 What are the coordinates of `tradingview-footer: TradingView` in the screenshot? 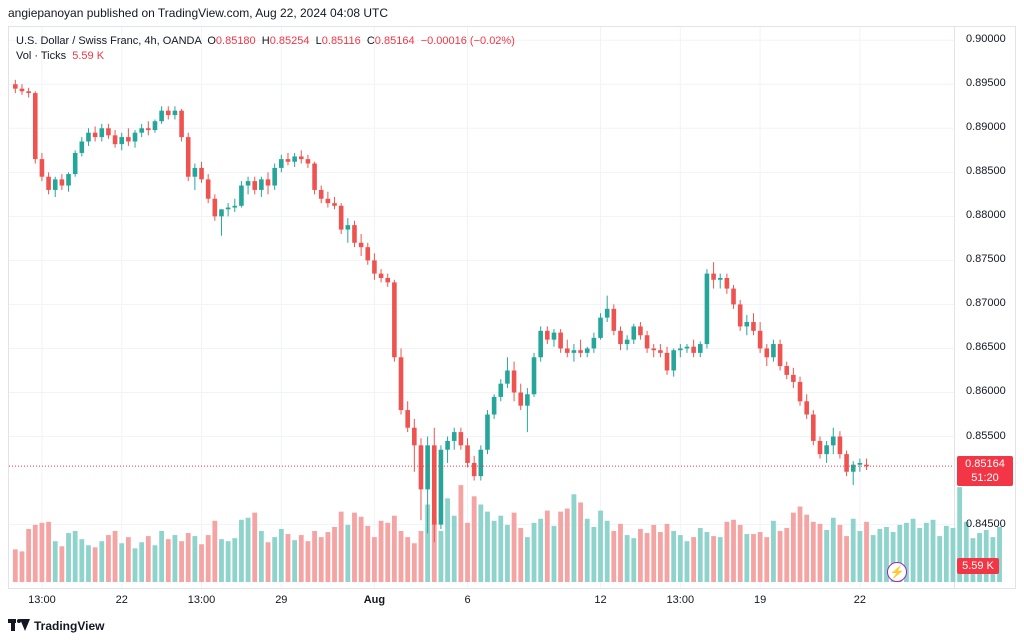 It's located at (56, 626).